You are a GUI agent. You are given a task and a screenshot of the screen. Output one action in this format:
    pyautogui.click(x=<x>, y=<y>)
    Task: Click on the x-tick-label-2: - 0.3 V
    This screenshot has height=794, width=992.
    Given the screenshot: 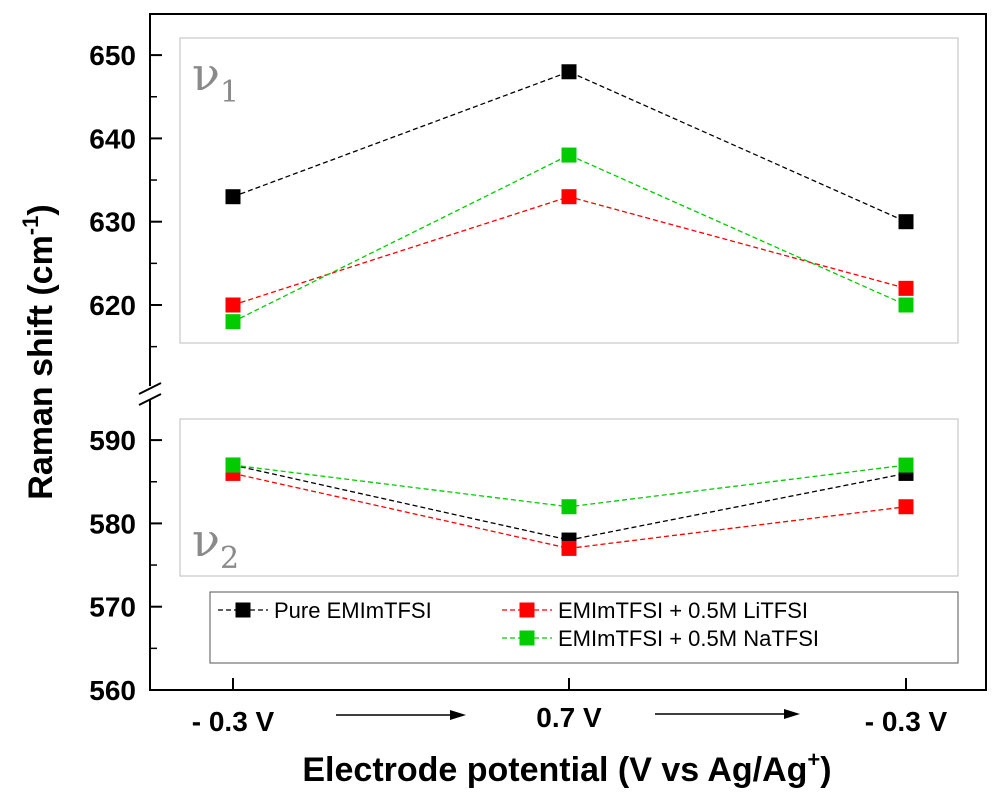 What is the action you would take?
    pyautogui.click(x=906, y=721)
    